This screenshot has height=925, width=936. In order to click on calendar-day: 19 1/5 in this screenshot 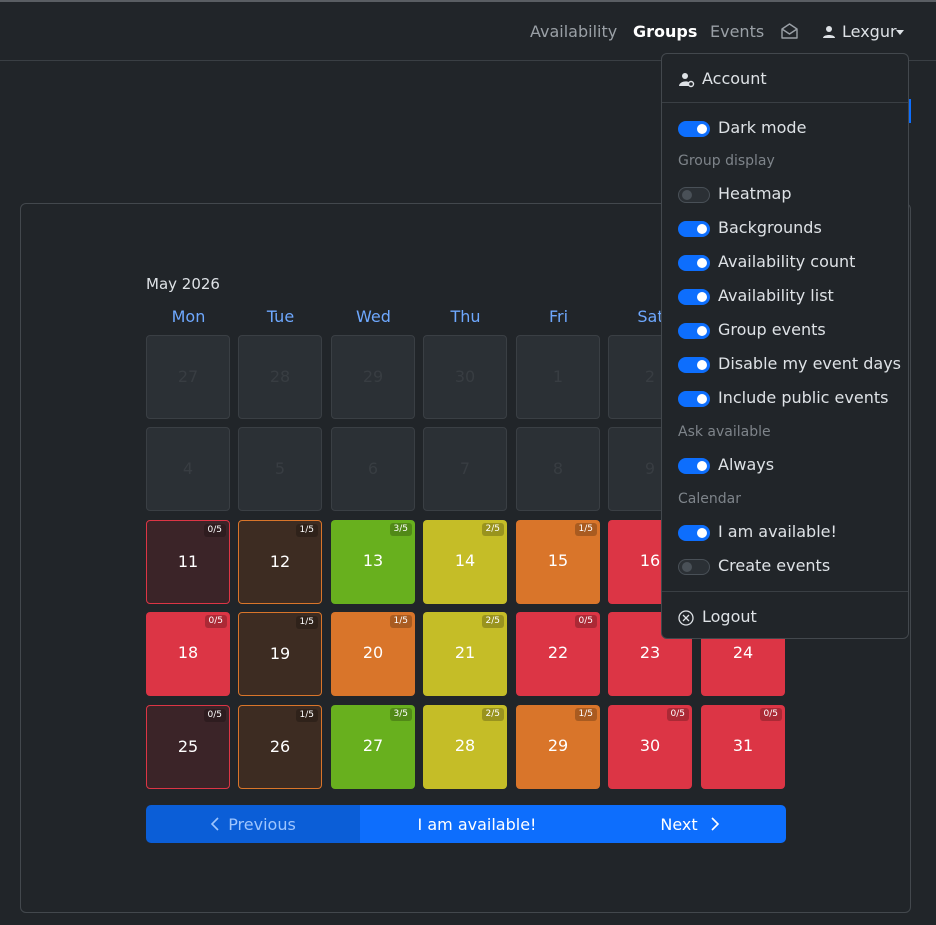, I will do `click(280, 654)`.